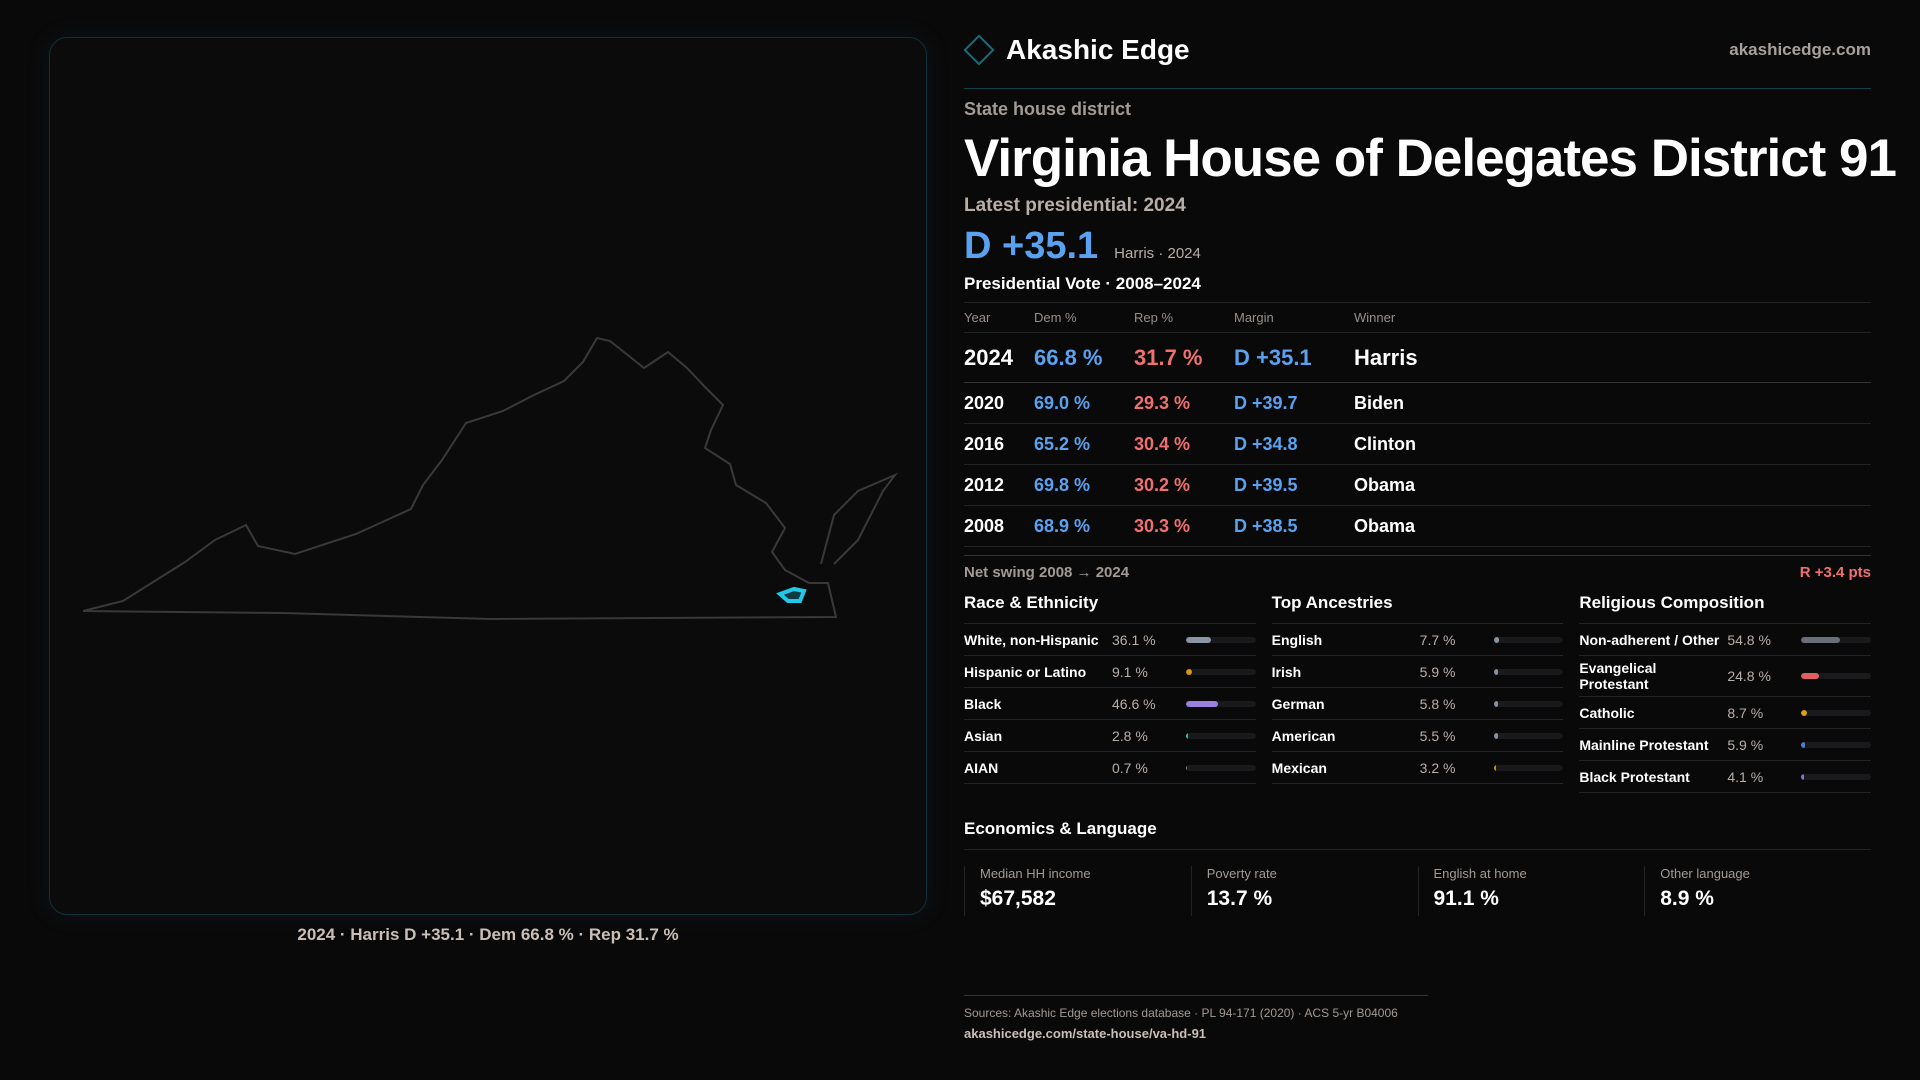 The width and height of the screenshot is (1920, 1080). Describe the element at coordinates (1745, 776) in the screenshot. I see `item-pct: 4.1 %` at that location.